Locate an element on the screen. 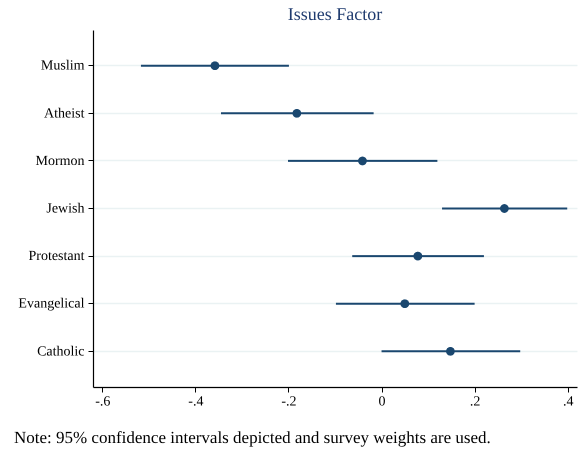  text: Note: 95% confidence intervals depicted and survey weights are used. is located at coordinates (252, 438).